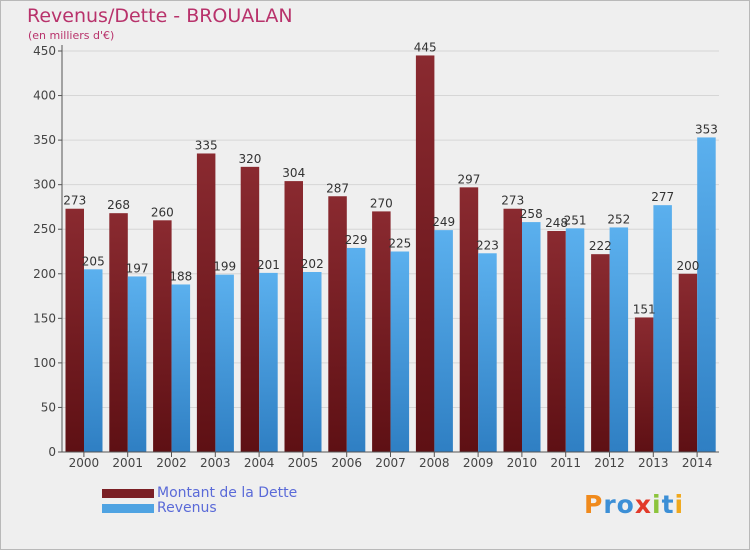  I want to click on proxiti-logo: Proxiti, so click(634, 504).